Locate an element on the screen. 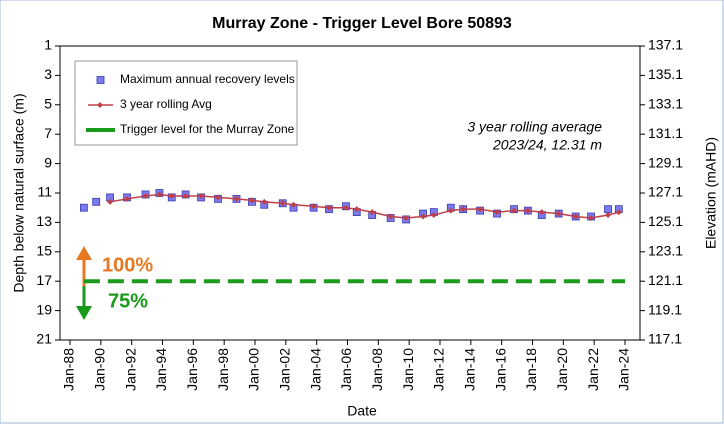 The image size is (724, 429). y-tick-label: 5 is located at coordinates (48, 104).